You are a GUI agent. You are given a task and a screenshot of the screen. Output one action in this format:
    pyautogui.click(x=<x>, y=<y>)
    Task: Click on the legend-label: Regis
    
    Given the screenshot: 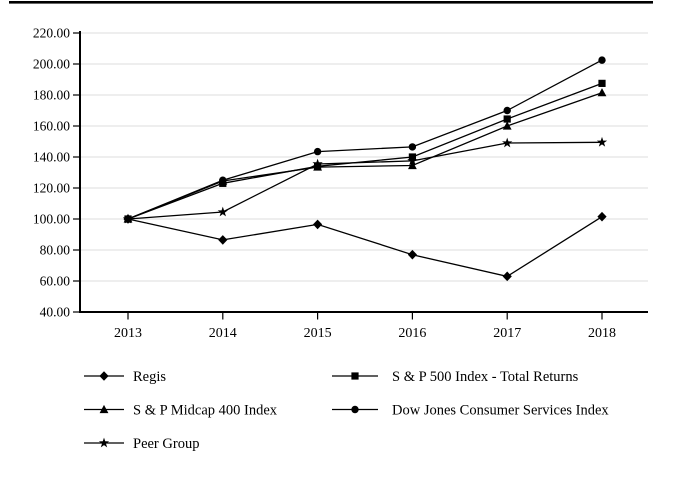 What is the action you would take?
    pyautogui.click(x=149, y=377)
    